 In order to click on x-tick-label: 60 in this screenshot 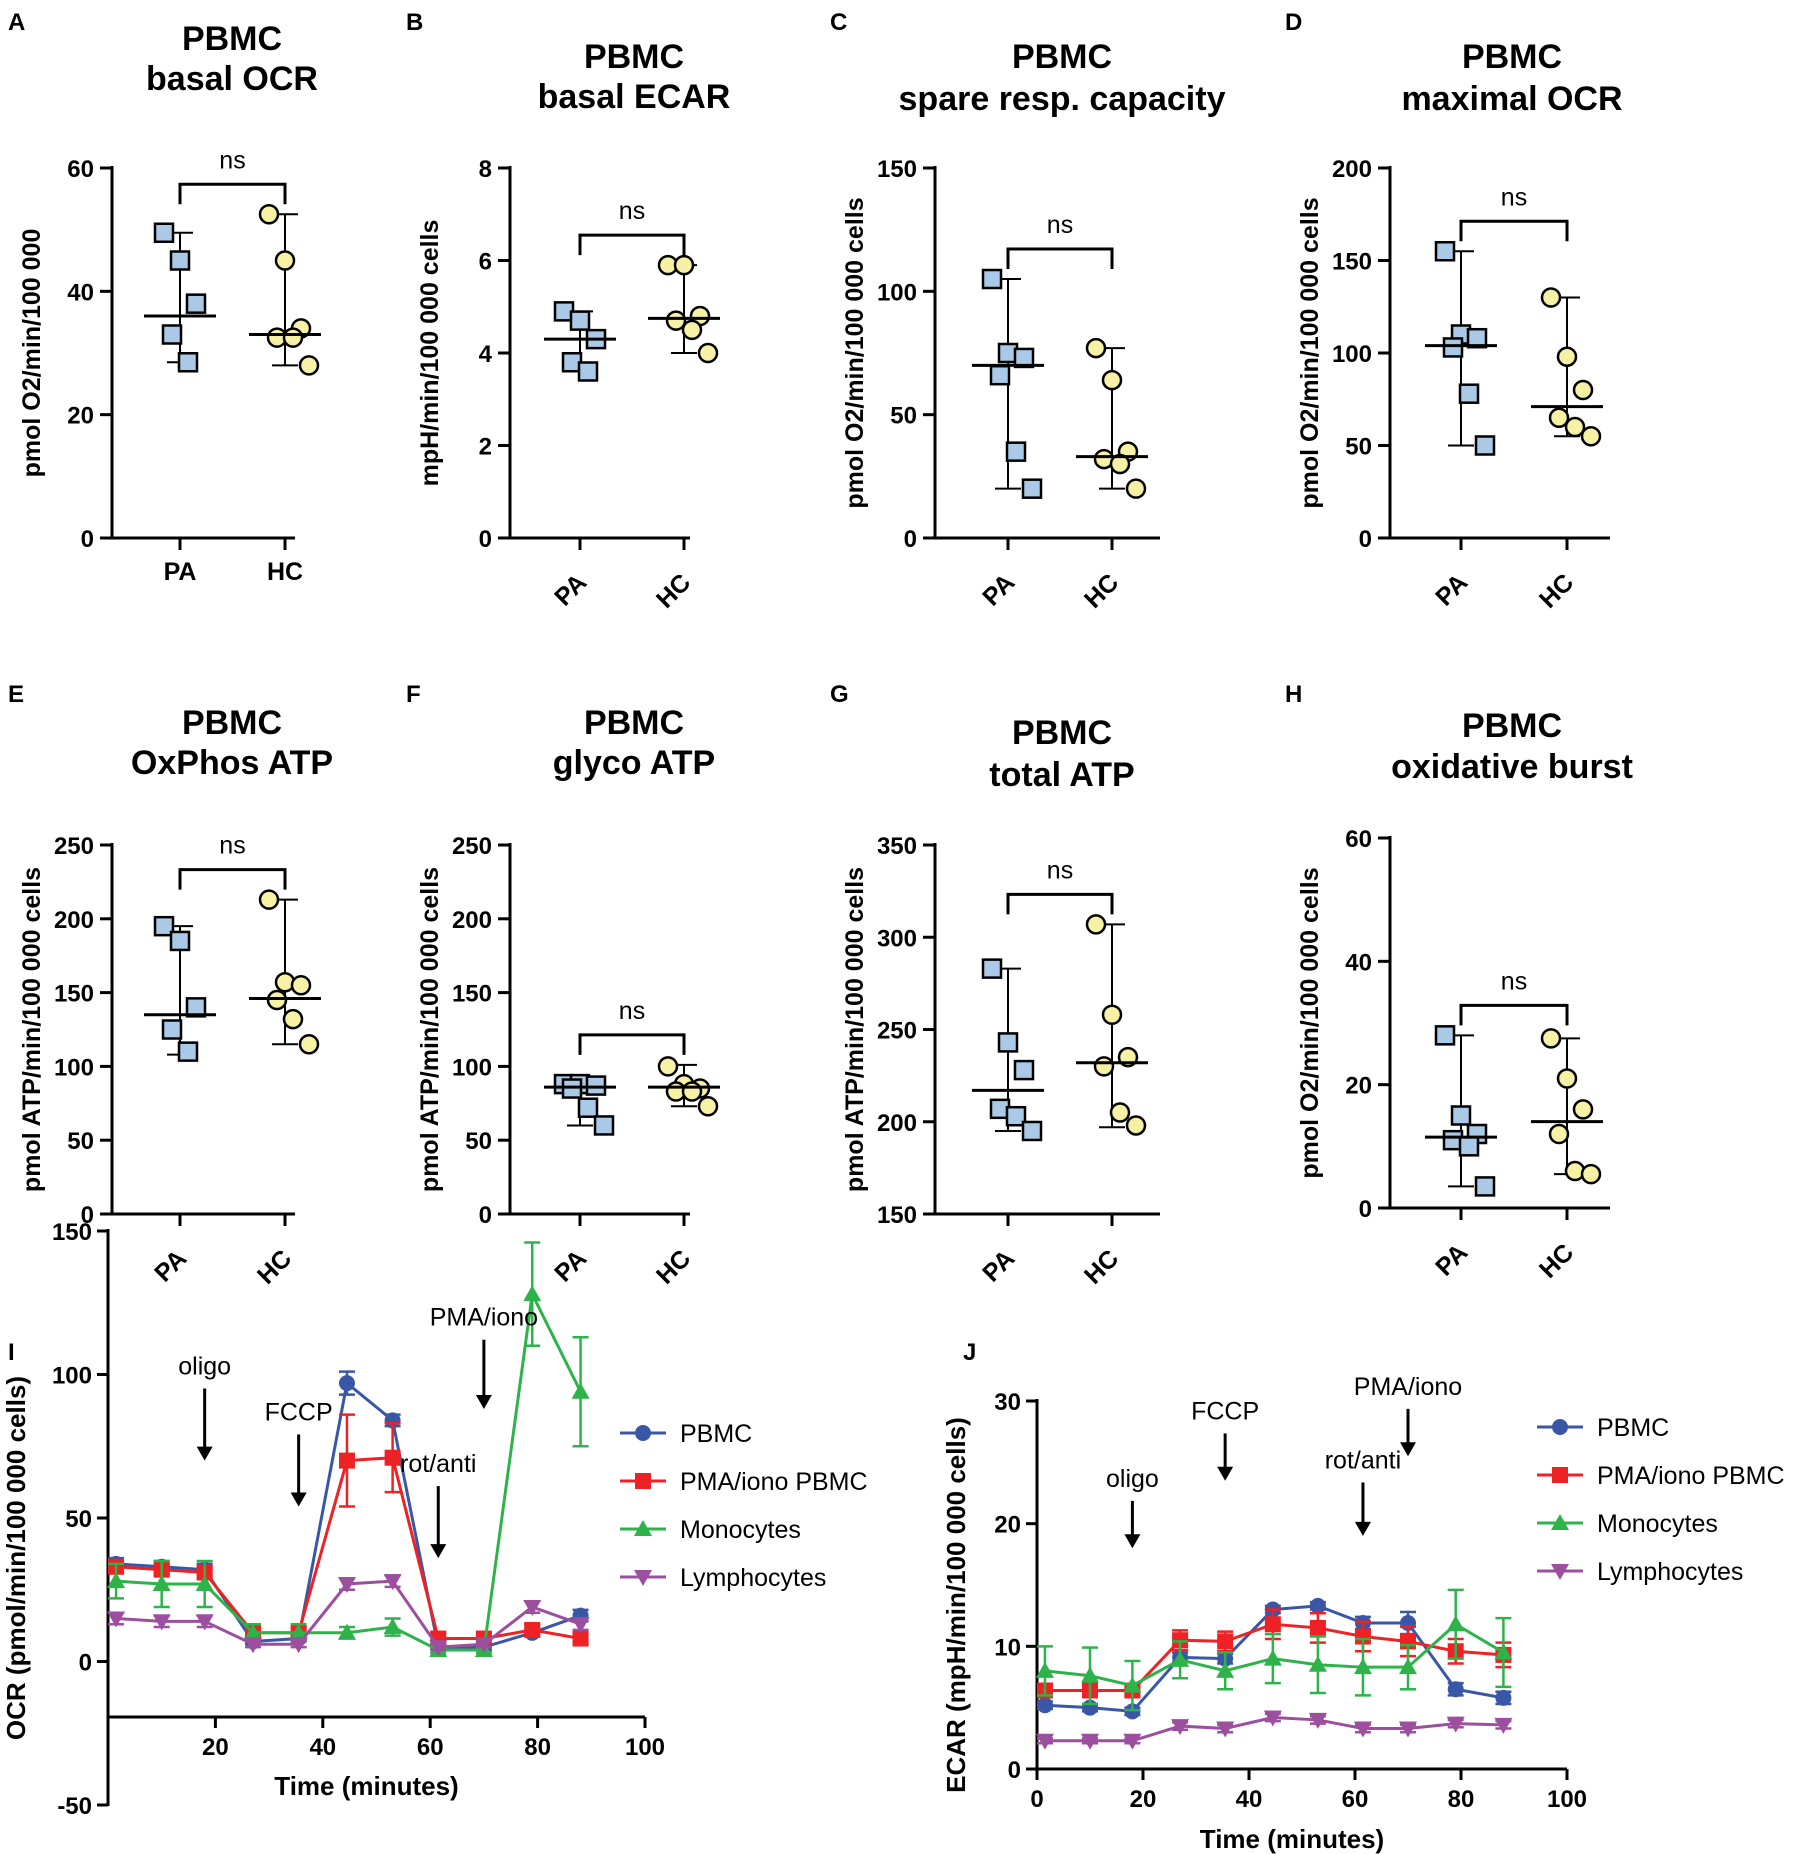, I will do `click(430, 1747)`.